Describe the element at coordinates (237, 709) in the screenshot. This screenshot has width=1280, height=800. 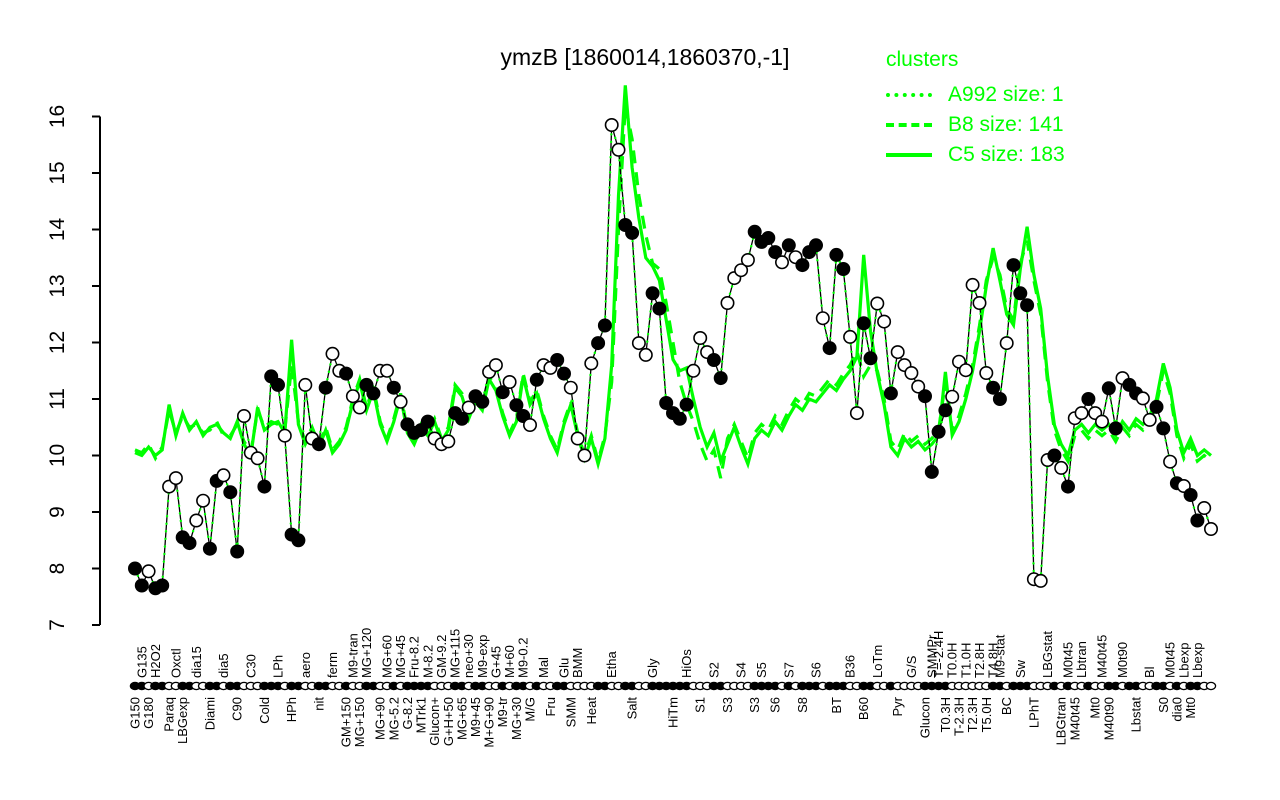
I see `x-axis-label-bottom: C90` at that location.